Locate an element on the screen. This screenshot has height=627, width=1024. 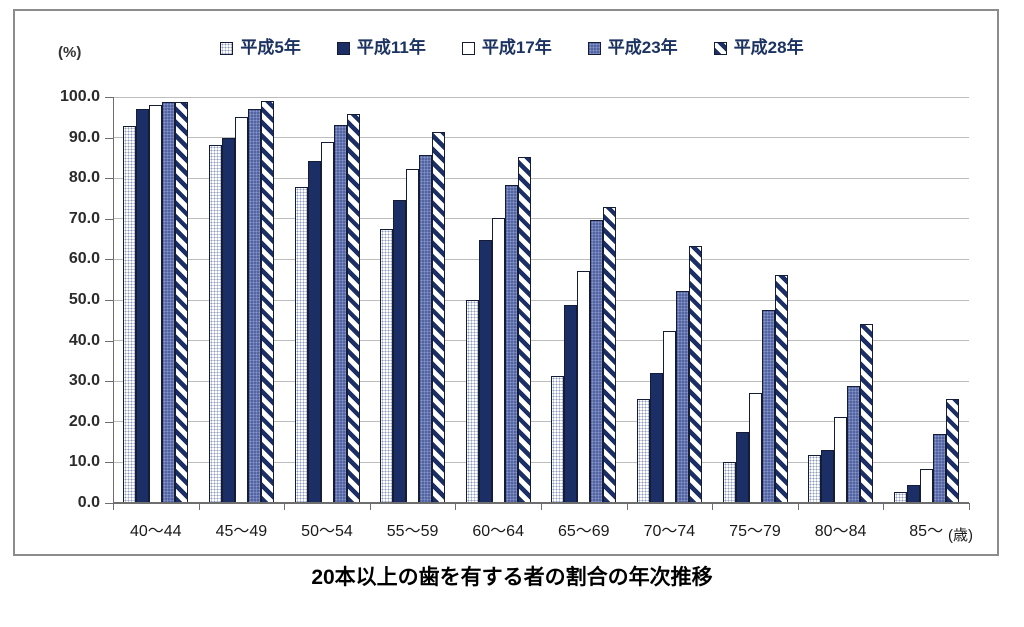
bar-series1-cat7 is located at coordinates (742, 467).